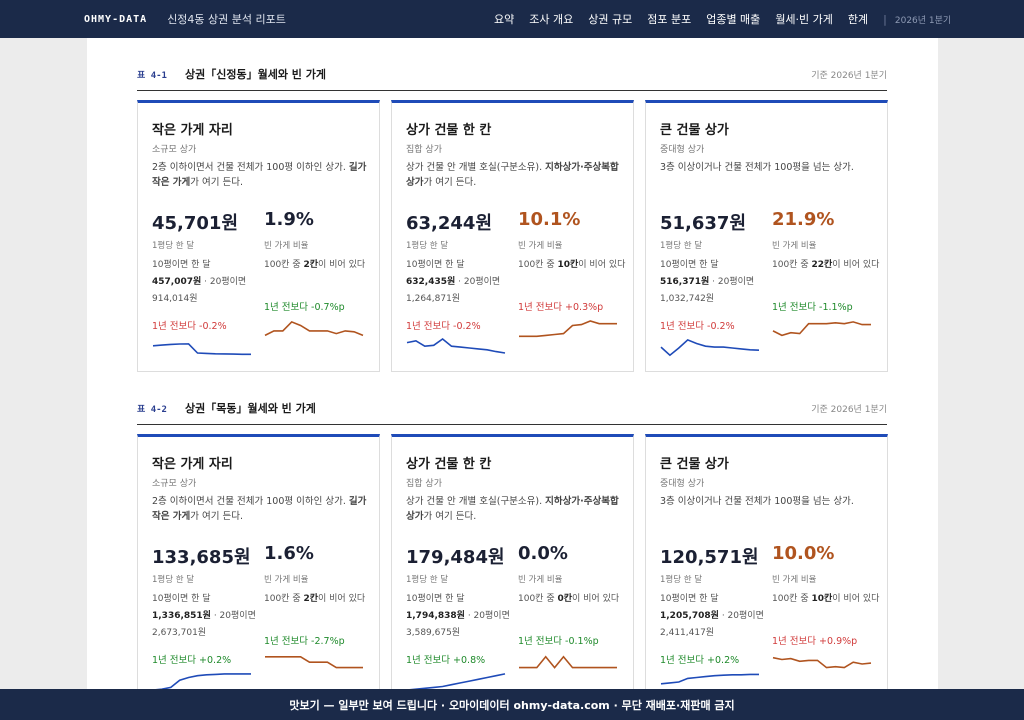  What do you see at coordinates (424, 150) in the screenshot?
I see `card-kind: 집합 상가` at bounding box center [424, 150].